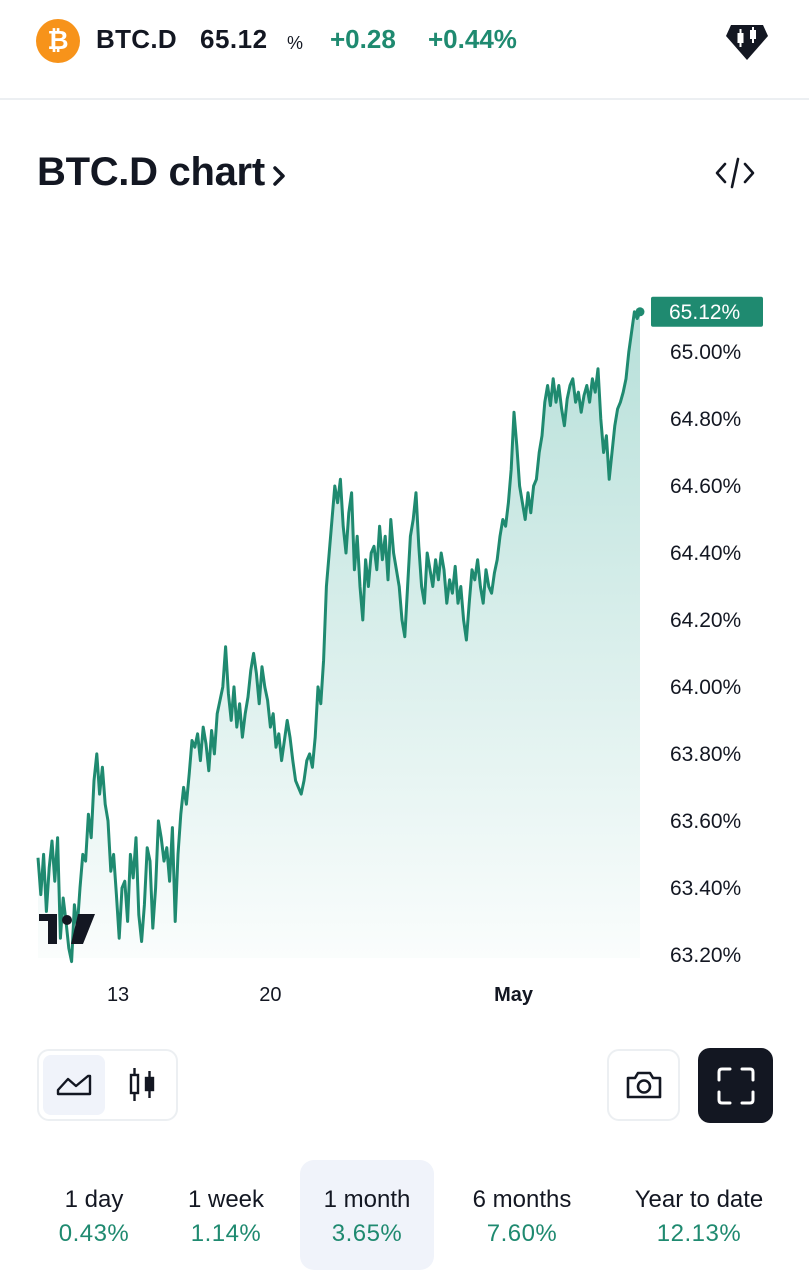 The image size is (809, 1280). What do you see at coordinates (367, 1199) in the screenshot?
I see `period-label: 1 month` at bounding box center [367, 1199].